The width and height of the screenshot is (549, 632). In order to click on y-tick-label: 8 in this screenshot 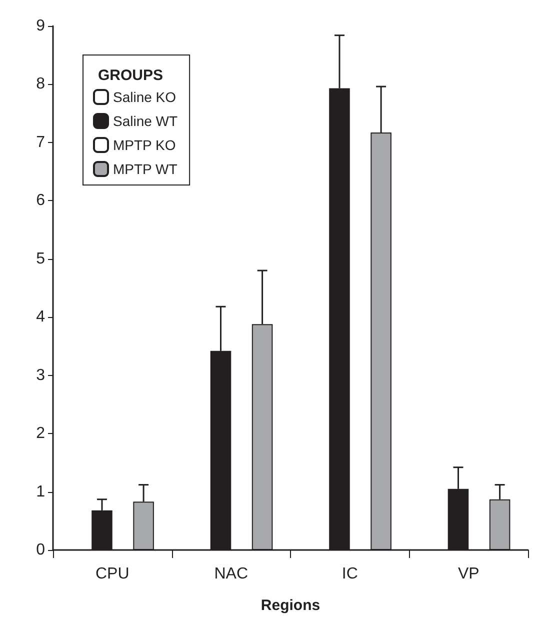, I will do `click(41, 84)`.